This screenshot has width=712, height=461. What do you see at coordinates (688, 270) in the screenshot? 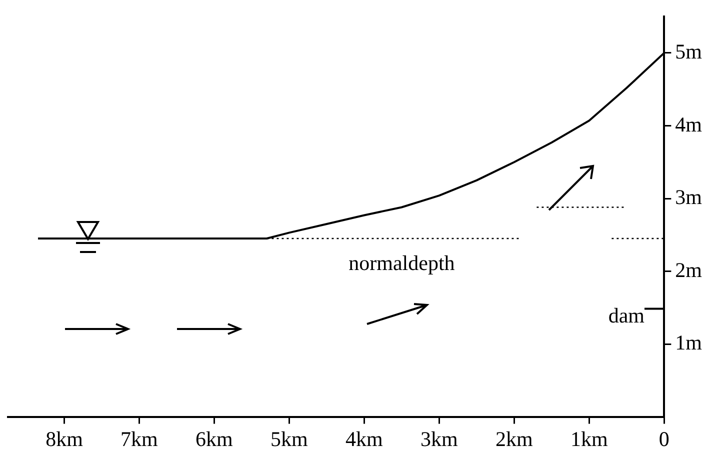
I see `y-tick-label: 2m` at bounding box center [688, 270].